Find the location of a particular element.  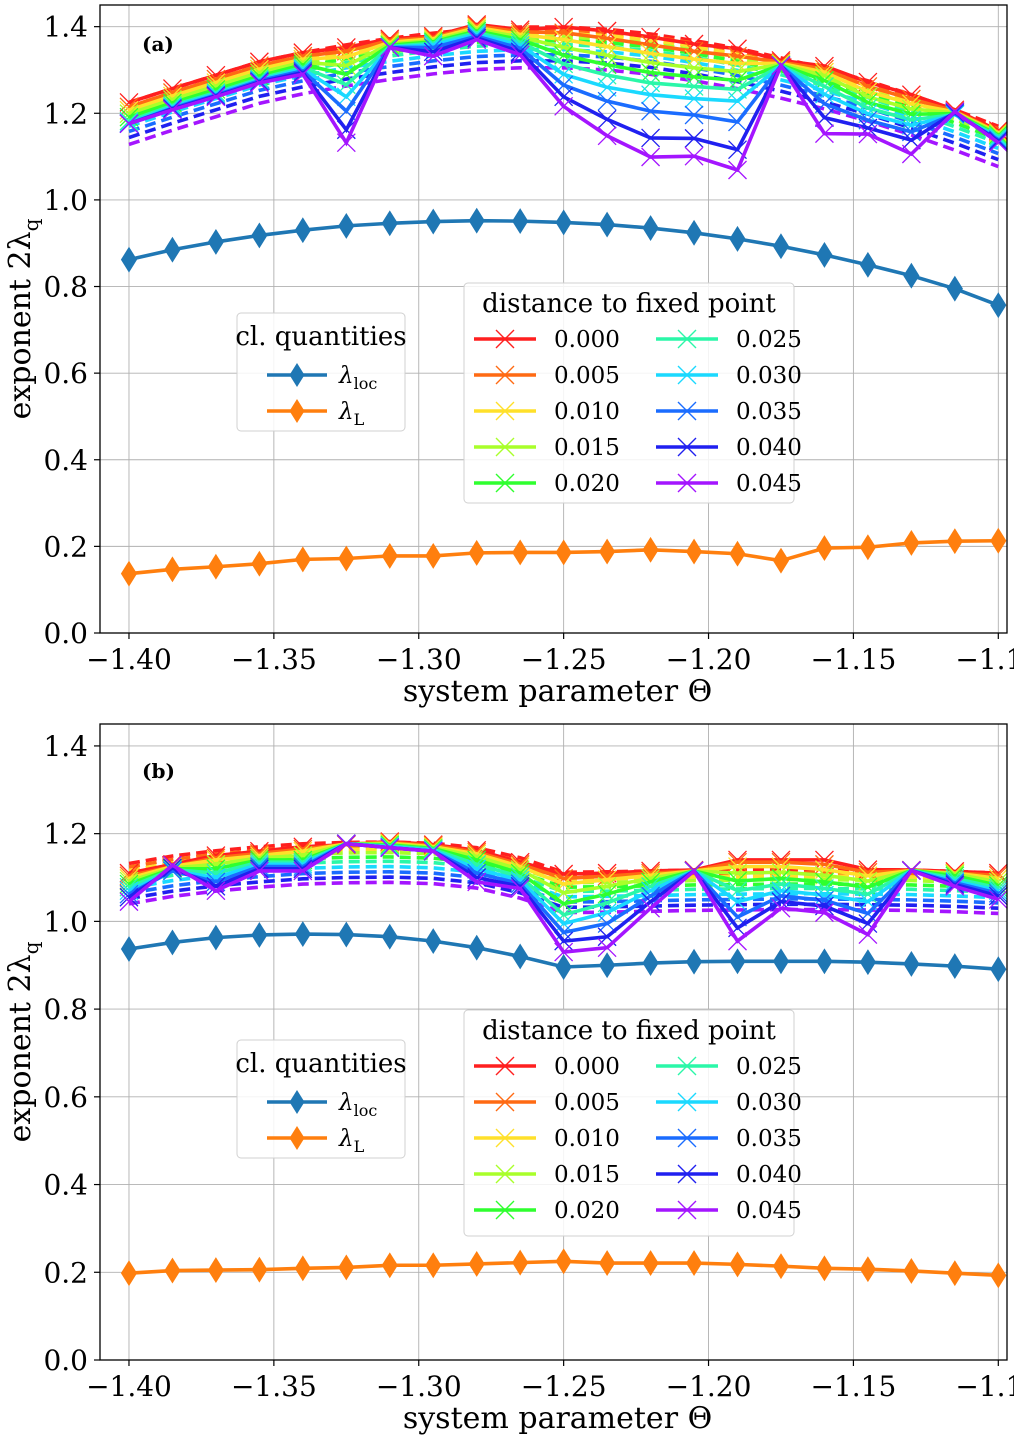

y-tick-label: 0.4 is located at coordinates (65, 460).